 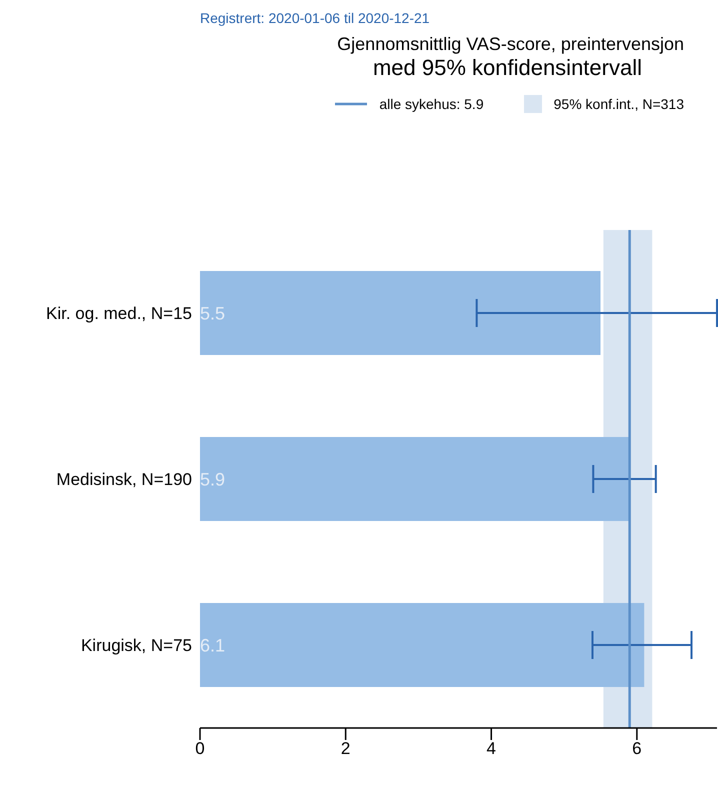 What do you see at coordinates (491, 748) in the screenshot?
I see `x-tick-label: 4` at bounding box center [491, 748].